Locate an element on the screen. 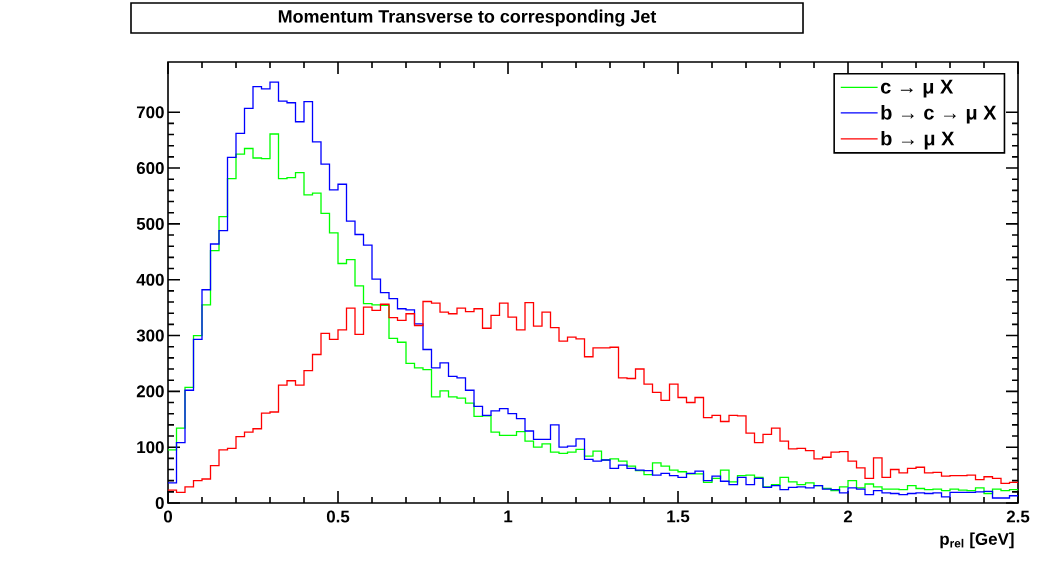 Image resolution: width=1041 pixels, height=568 pixels. y-tick-label: 200 is located at coordinates (150, 391).